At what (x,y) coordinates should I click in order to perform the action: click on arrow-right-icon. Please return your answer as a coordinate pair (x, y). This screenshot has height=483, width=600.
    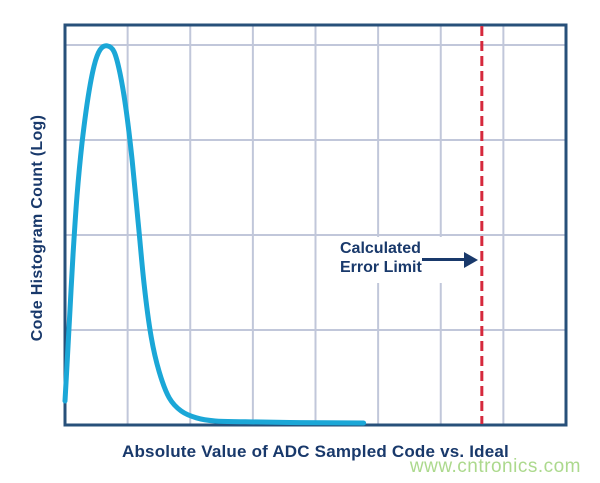
    Looking at the image, I should click on (406, 260).